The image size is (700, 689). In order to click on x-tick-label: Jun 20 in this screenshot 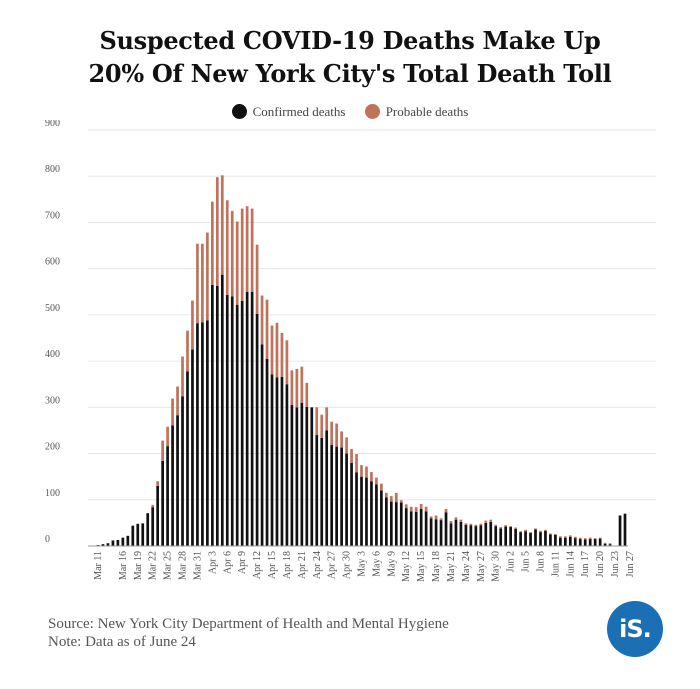, I will do `click(600, 564)`.